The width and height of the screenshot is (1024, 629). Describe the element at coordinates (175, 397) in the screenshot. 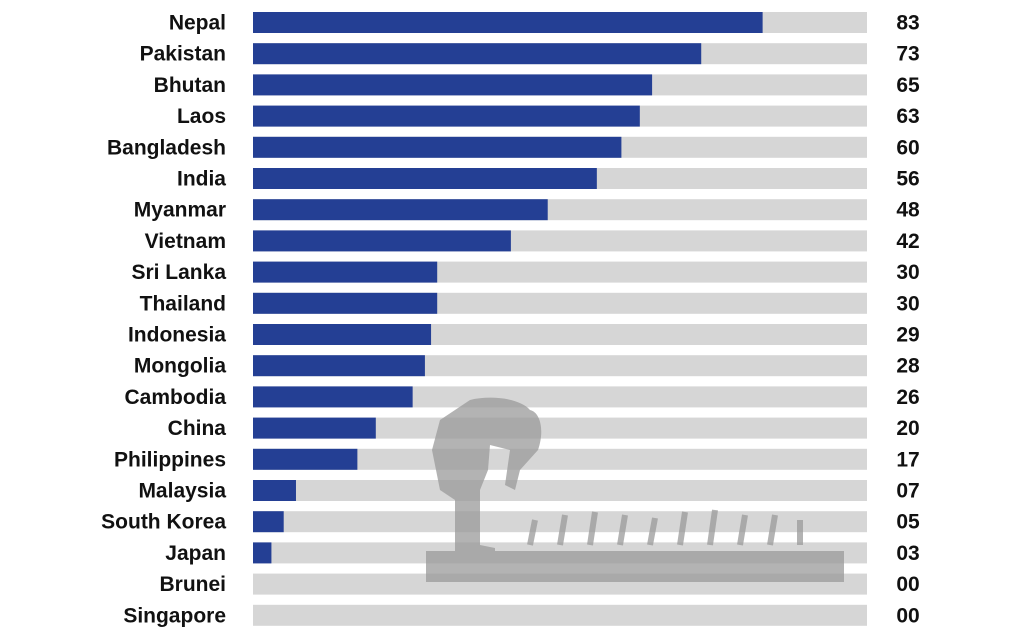

I see `category-label: Cambodia` at that location.